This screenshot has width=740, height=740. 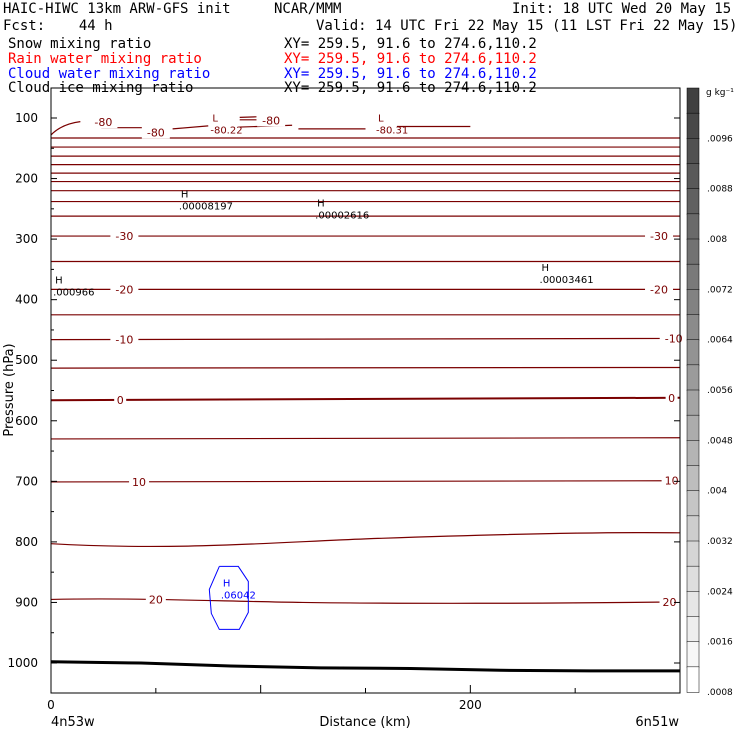 I want to click on institution-label: NCAR/MMM, so click(x=308, y=9).